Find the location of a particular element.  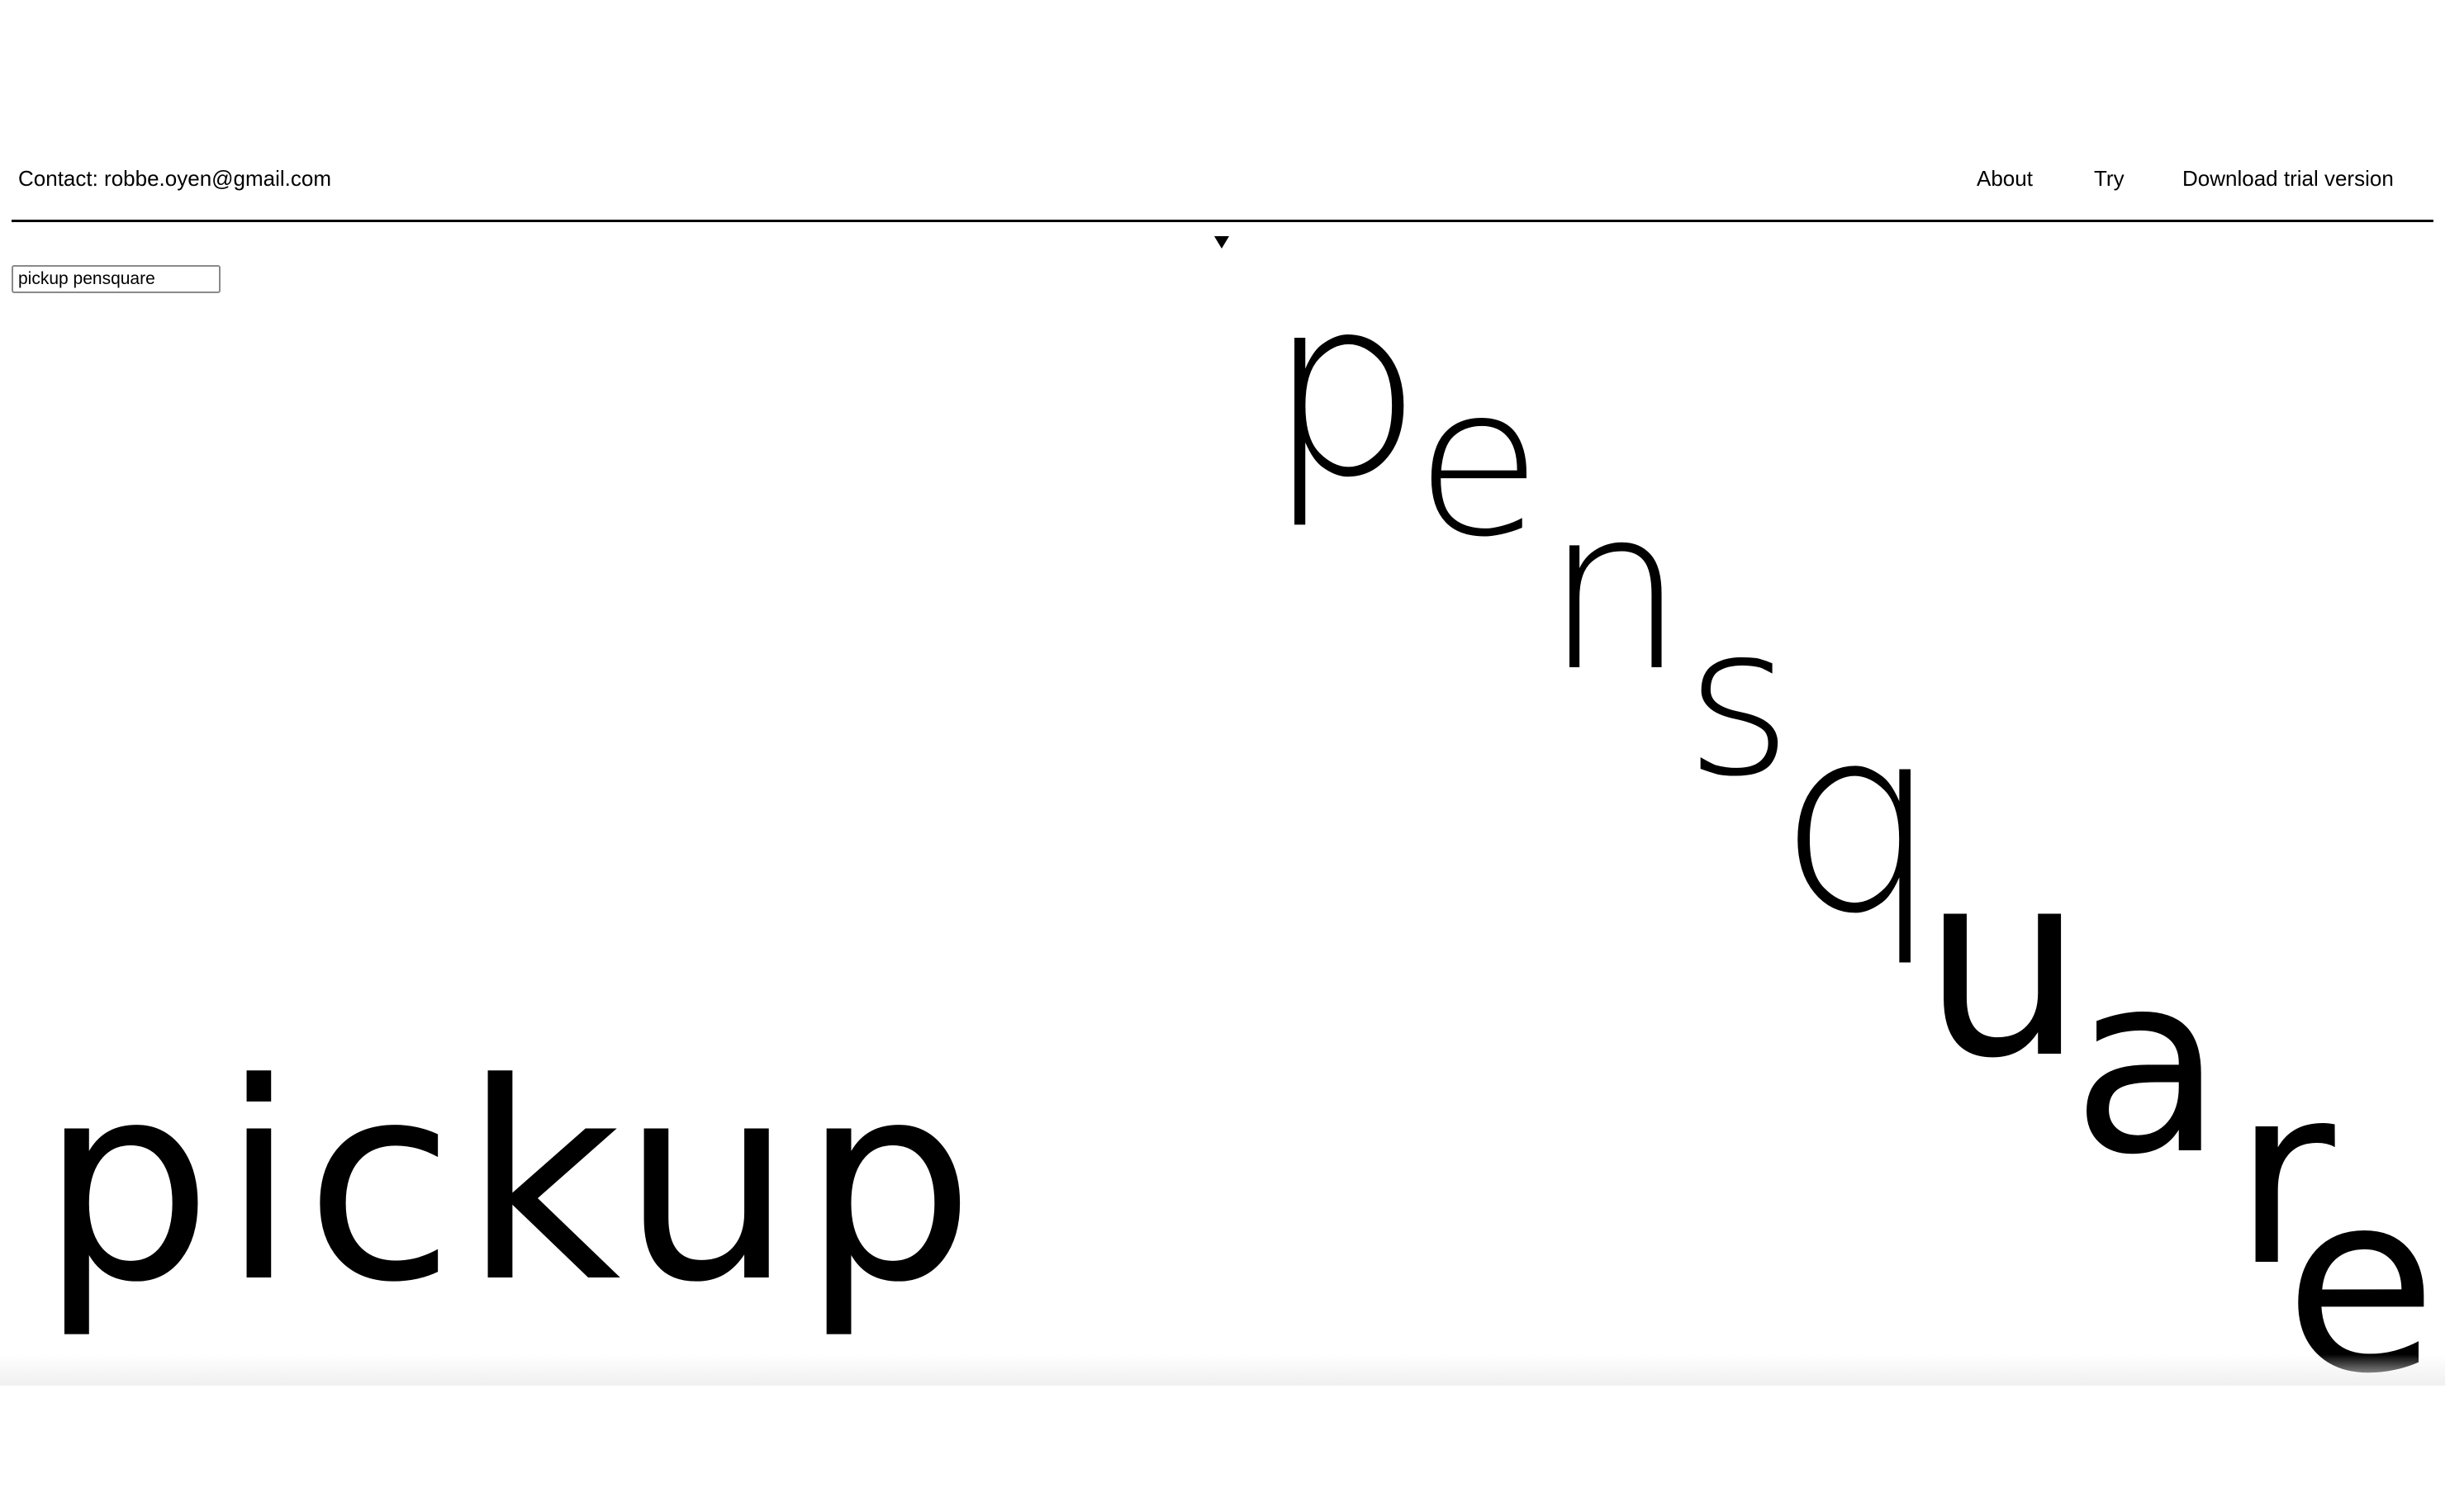

nav-try-link: Try is located at coordinates (2109, 178).